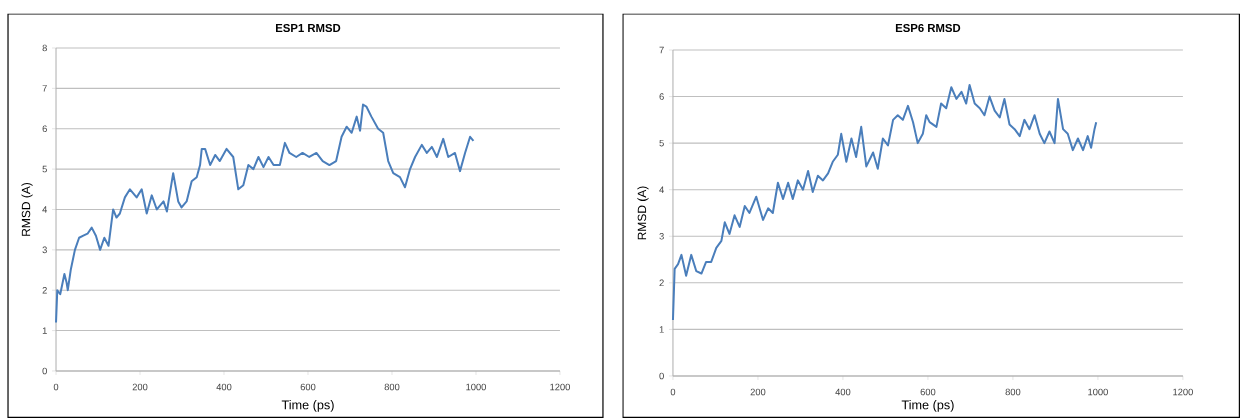 The width and height of the screenshot is (1240, 418). What do you see at coordinates (928, 27) in the screenshot?
I see `chart-title: ESP6 RMSD` at bounding box center [928, 27].